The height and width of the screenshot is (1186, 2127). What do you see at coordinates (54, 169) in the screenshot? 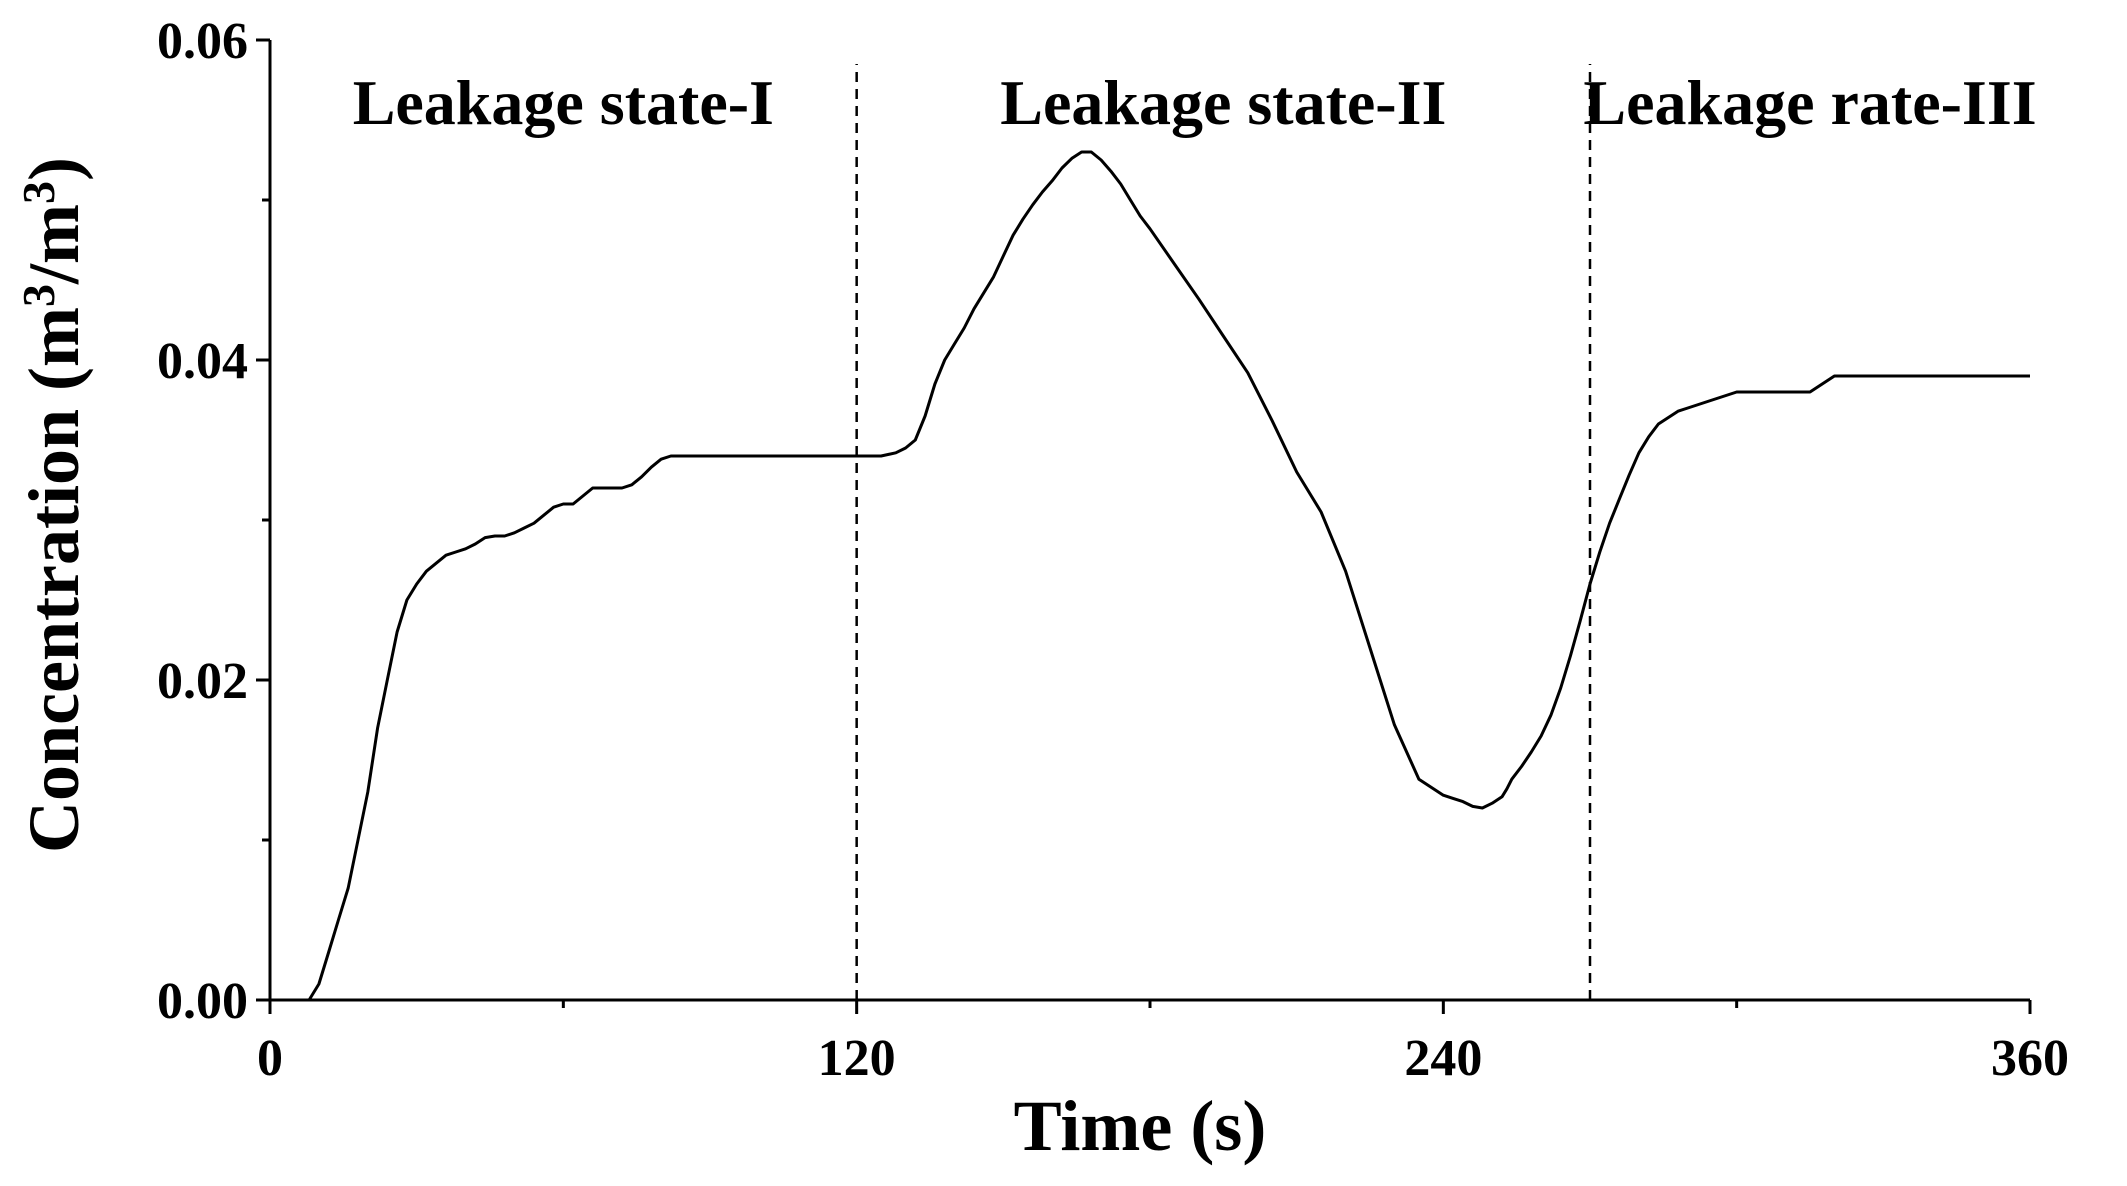
I see `y-axis-title-suffix: )` at bounding box center [54, 169].